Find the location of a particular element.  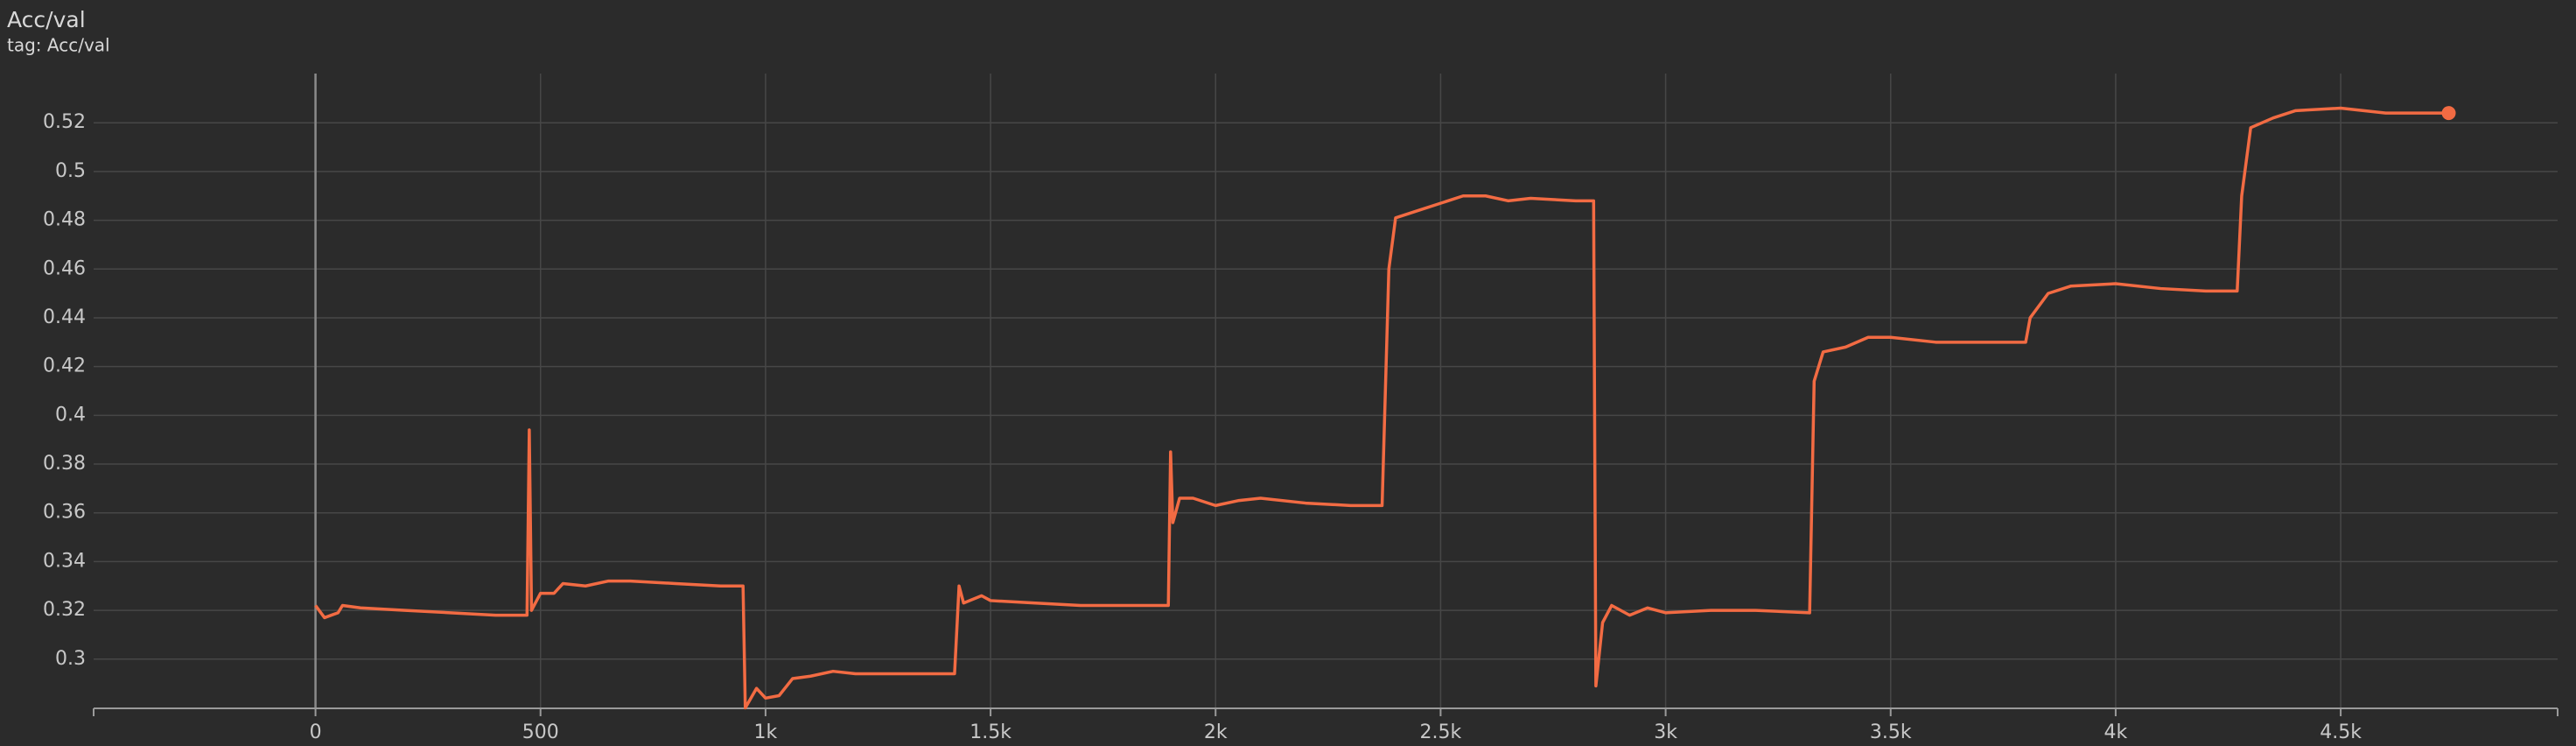

x-tick-label: 4k is located at coordinates (2116, 732).